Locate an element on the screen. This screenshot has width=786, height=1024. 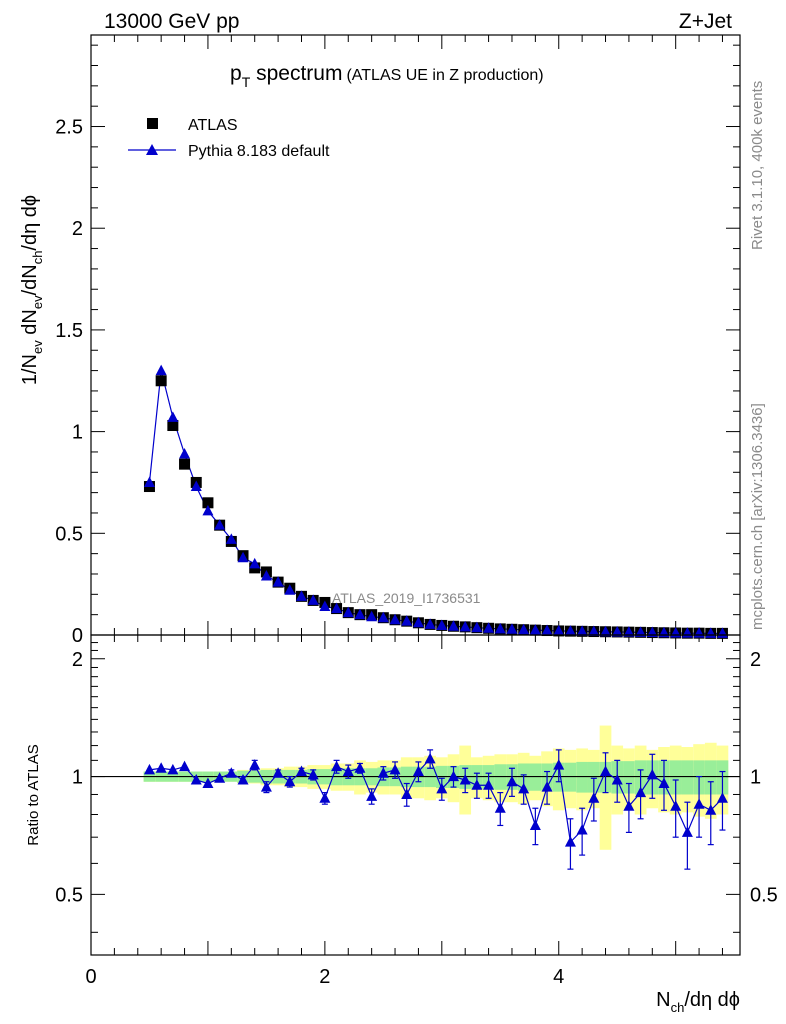
pythia-ratio-line is located at coordinates (436, 800).